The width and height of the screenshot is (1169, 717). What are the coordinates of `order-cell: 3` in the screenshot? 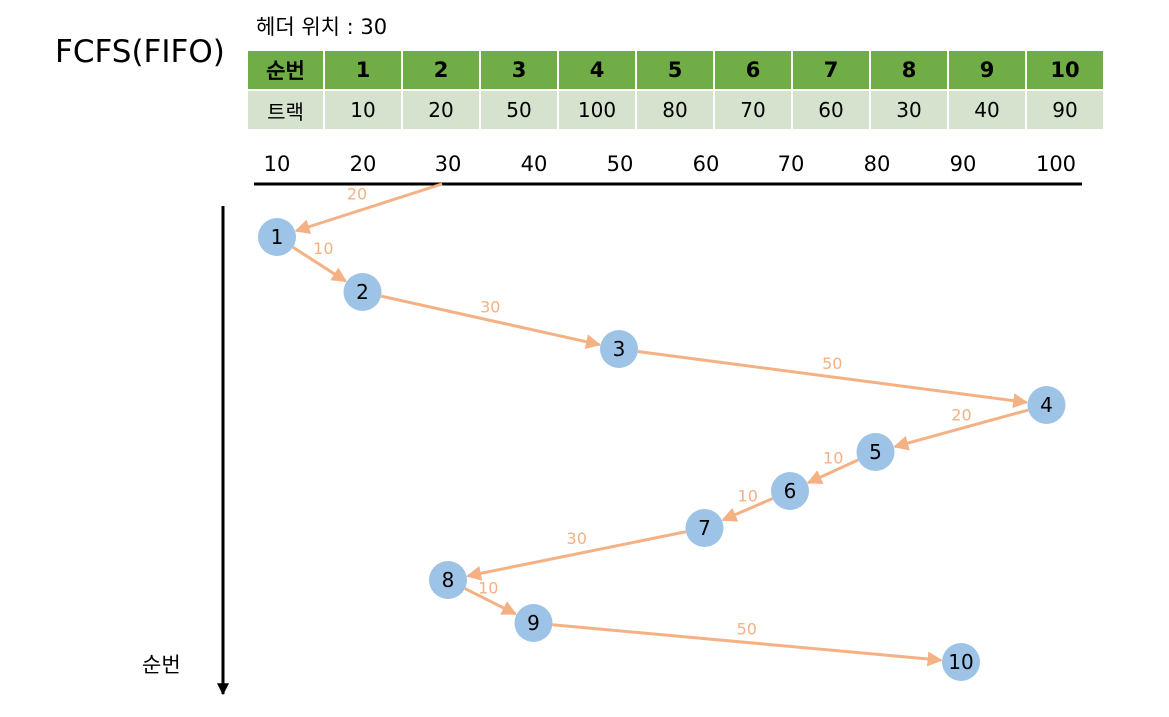 It's located at (519, 70).